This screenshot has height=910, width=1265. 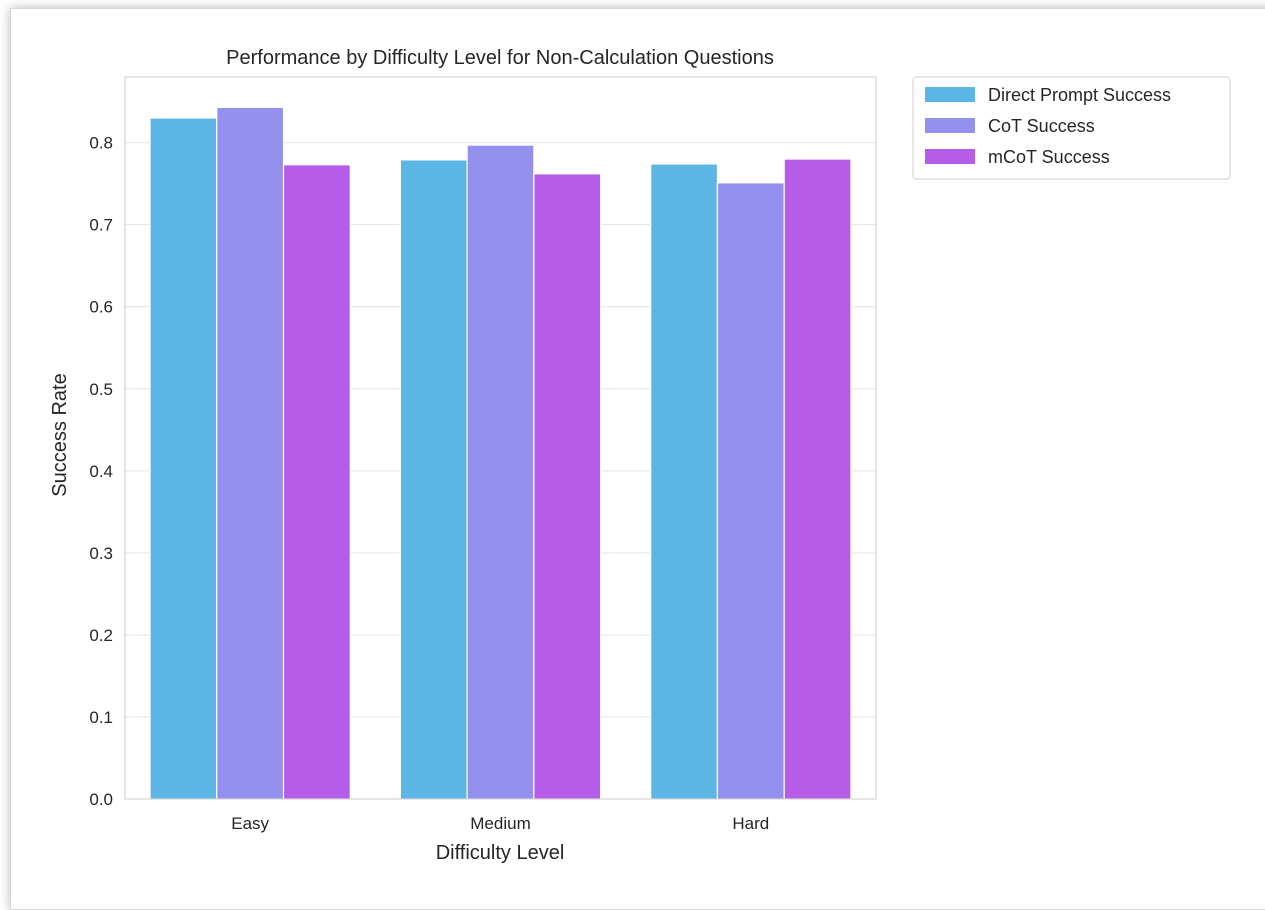 What do you see at coordinates (101, 717) in the screenshot?
I see `y-tick-label: 0.1` at bounding box center [101, 717].